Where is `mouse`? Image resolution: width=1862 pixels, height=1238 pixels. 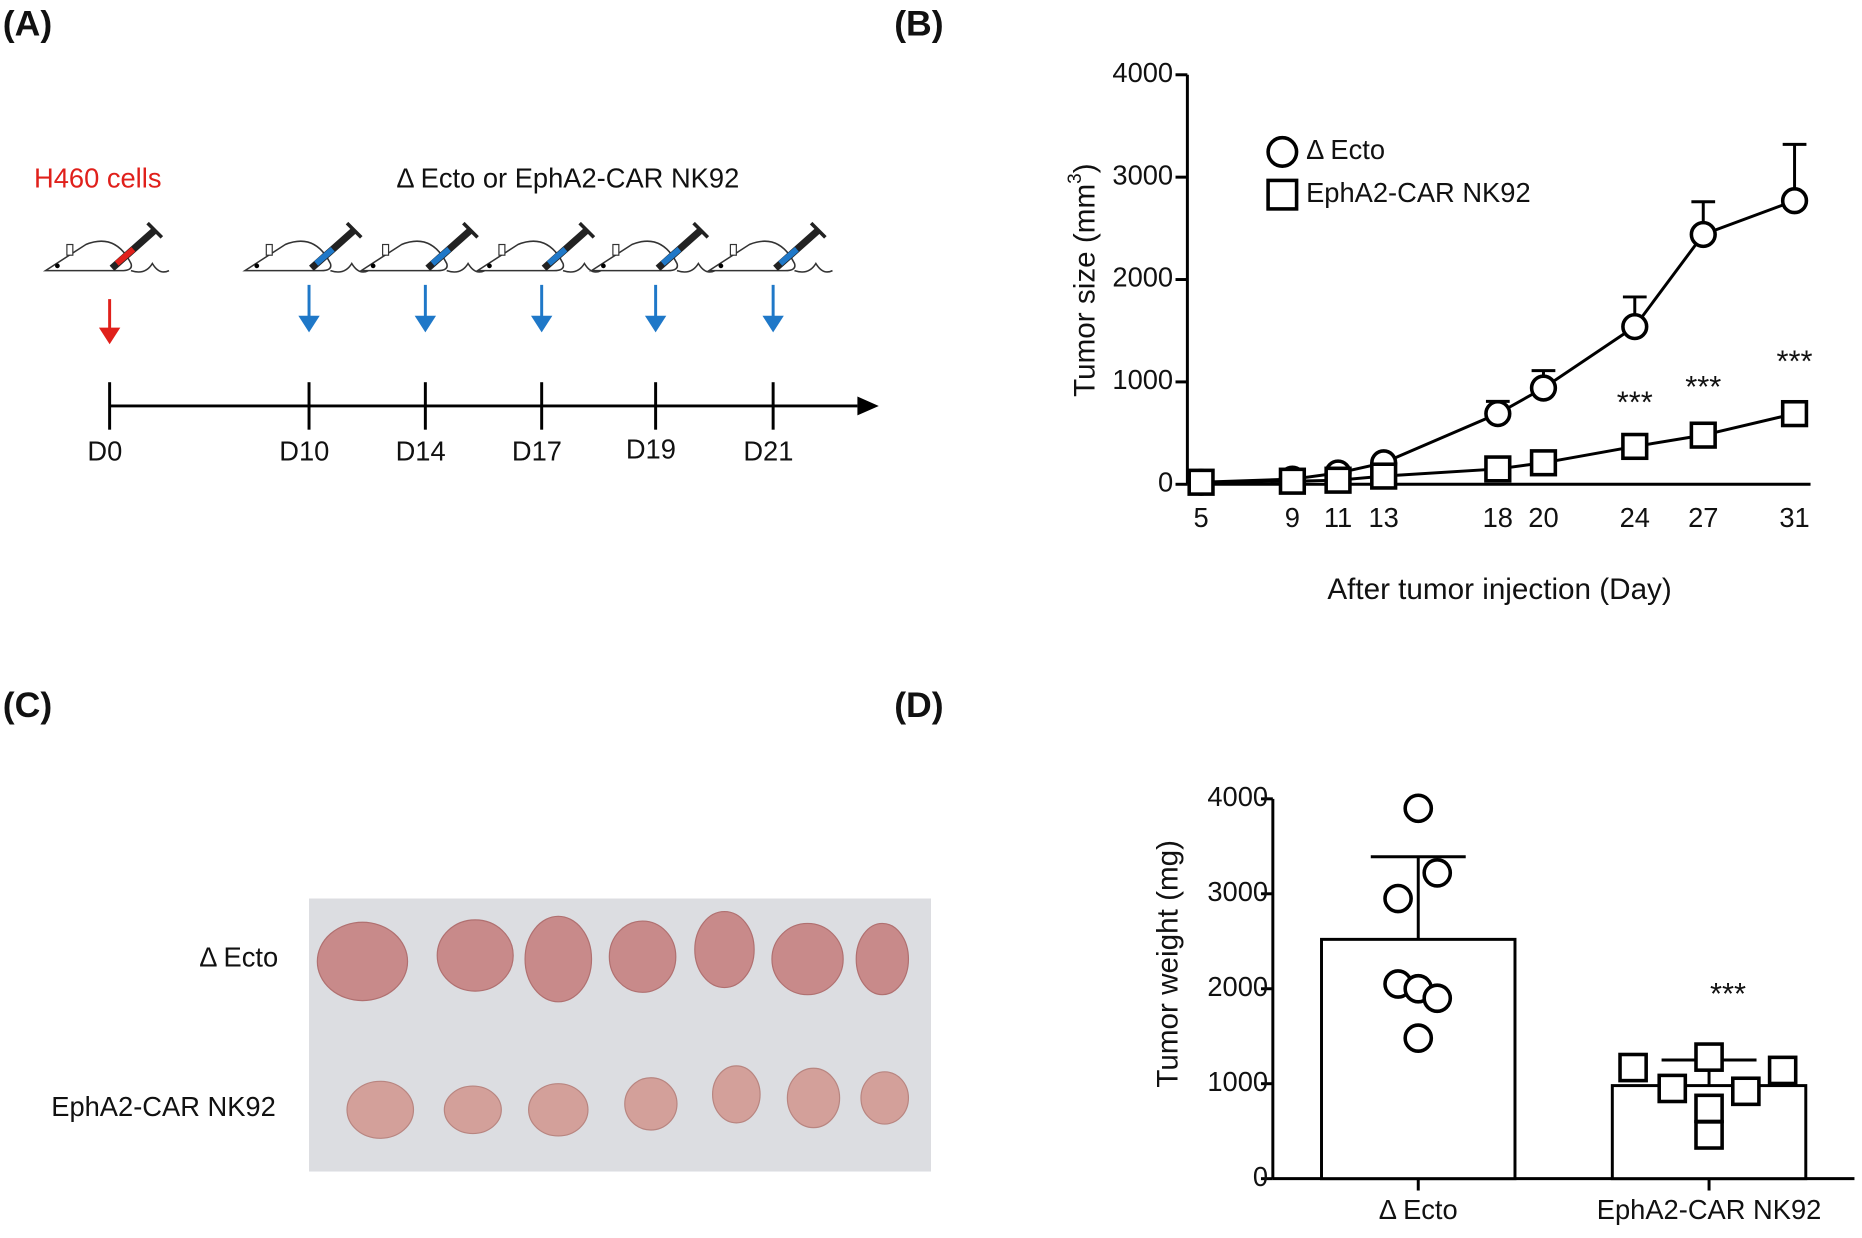 mouse is located at coordinates (519, 256).